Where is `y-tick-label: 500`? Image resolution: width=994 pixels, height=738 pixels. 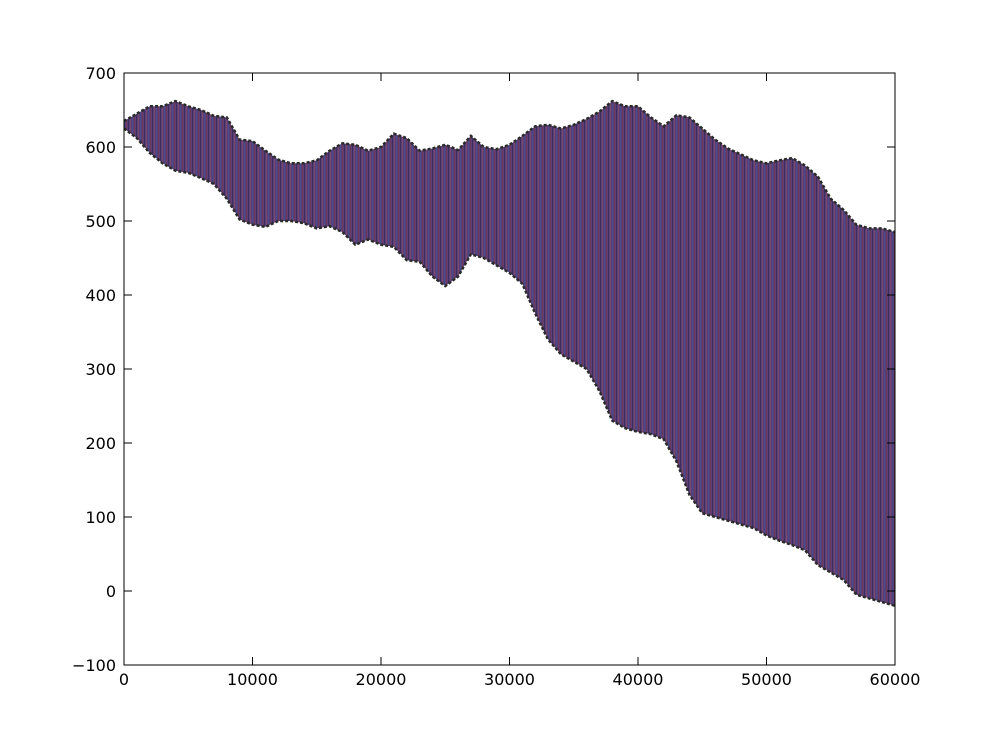 y-tick-label: 500 is located at coordinates (100, 221).